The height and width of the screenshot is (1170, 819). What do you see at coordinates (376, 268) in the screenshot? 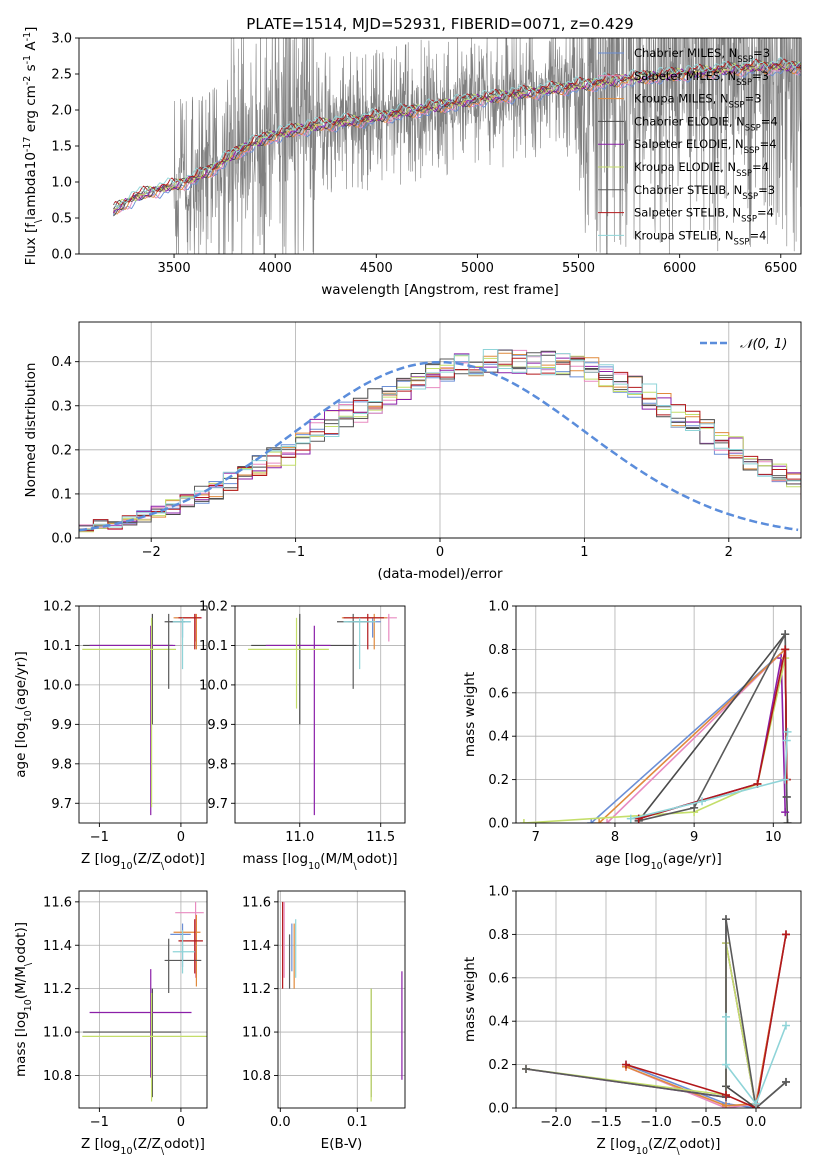
I see `x-tick-label: 4500` at bounding box center [376, 268].